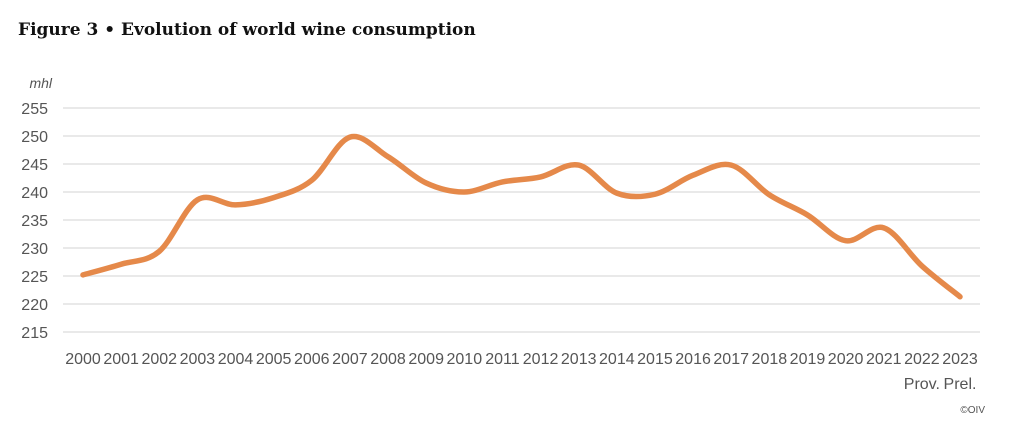 The width and height of the screenshot is (1024, 442). I want to click on x-tick-label: 2004, so click(236, 359).